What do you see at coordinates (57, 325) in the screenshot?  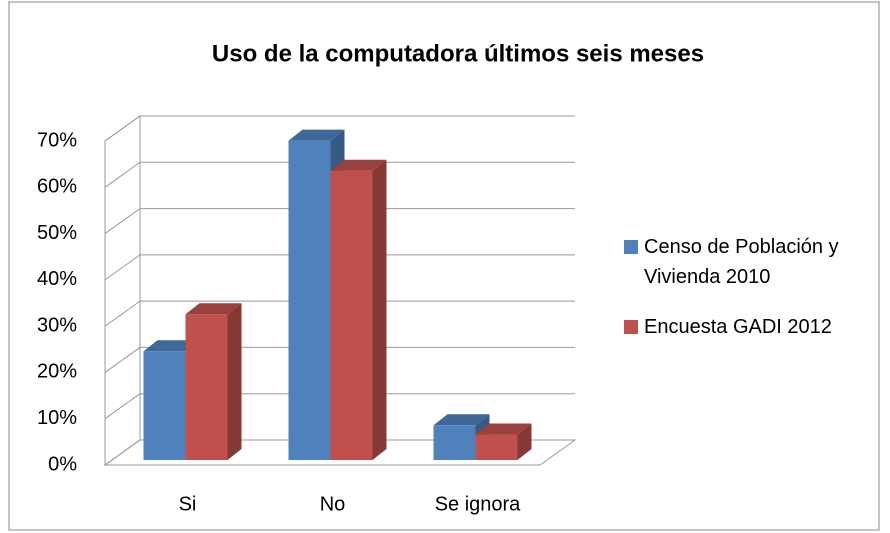 I see `y-tick-label: 30%` at bounding box center [57, 325].